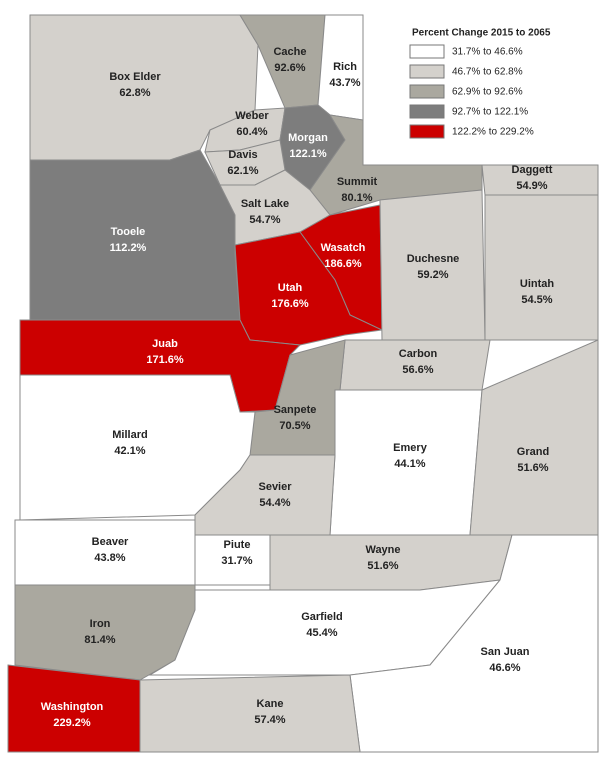  Describe the element at coordinates (128, 232) in the screenshot. I see `county-name: Tooele` at that location.